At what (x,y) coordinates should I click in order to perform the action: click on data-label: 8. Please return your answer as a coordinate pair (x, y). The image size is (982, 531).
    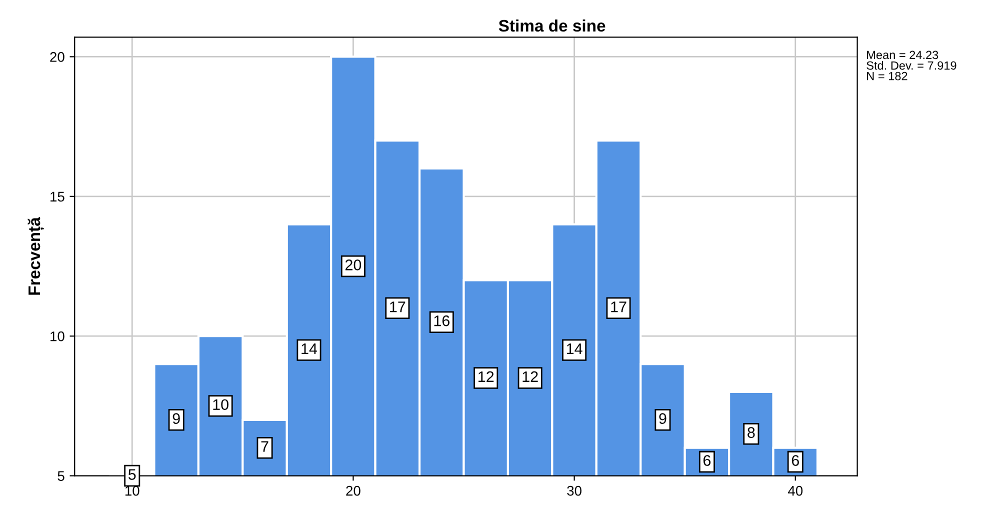
    Looking at the image, I should click on (751, 432).